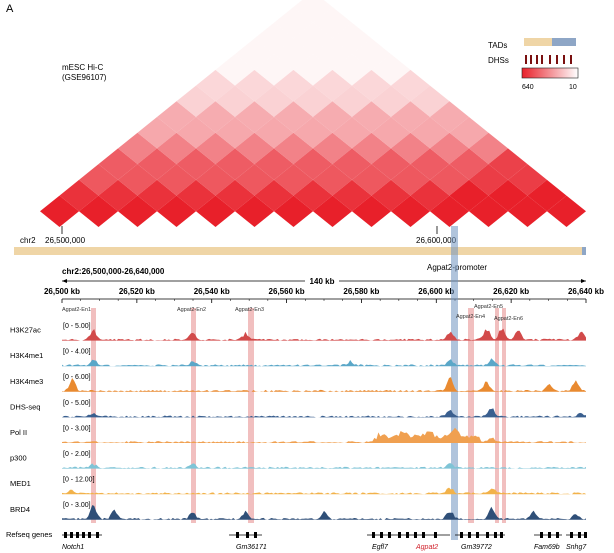 The height and width of the screenshot is (553, 614). What do you see at coordinates (454, 383) in the screenshot?
I see `promoter-highlight` at bounding box center [454, 383].